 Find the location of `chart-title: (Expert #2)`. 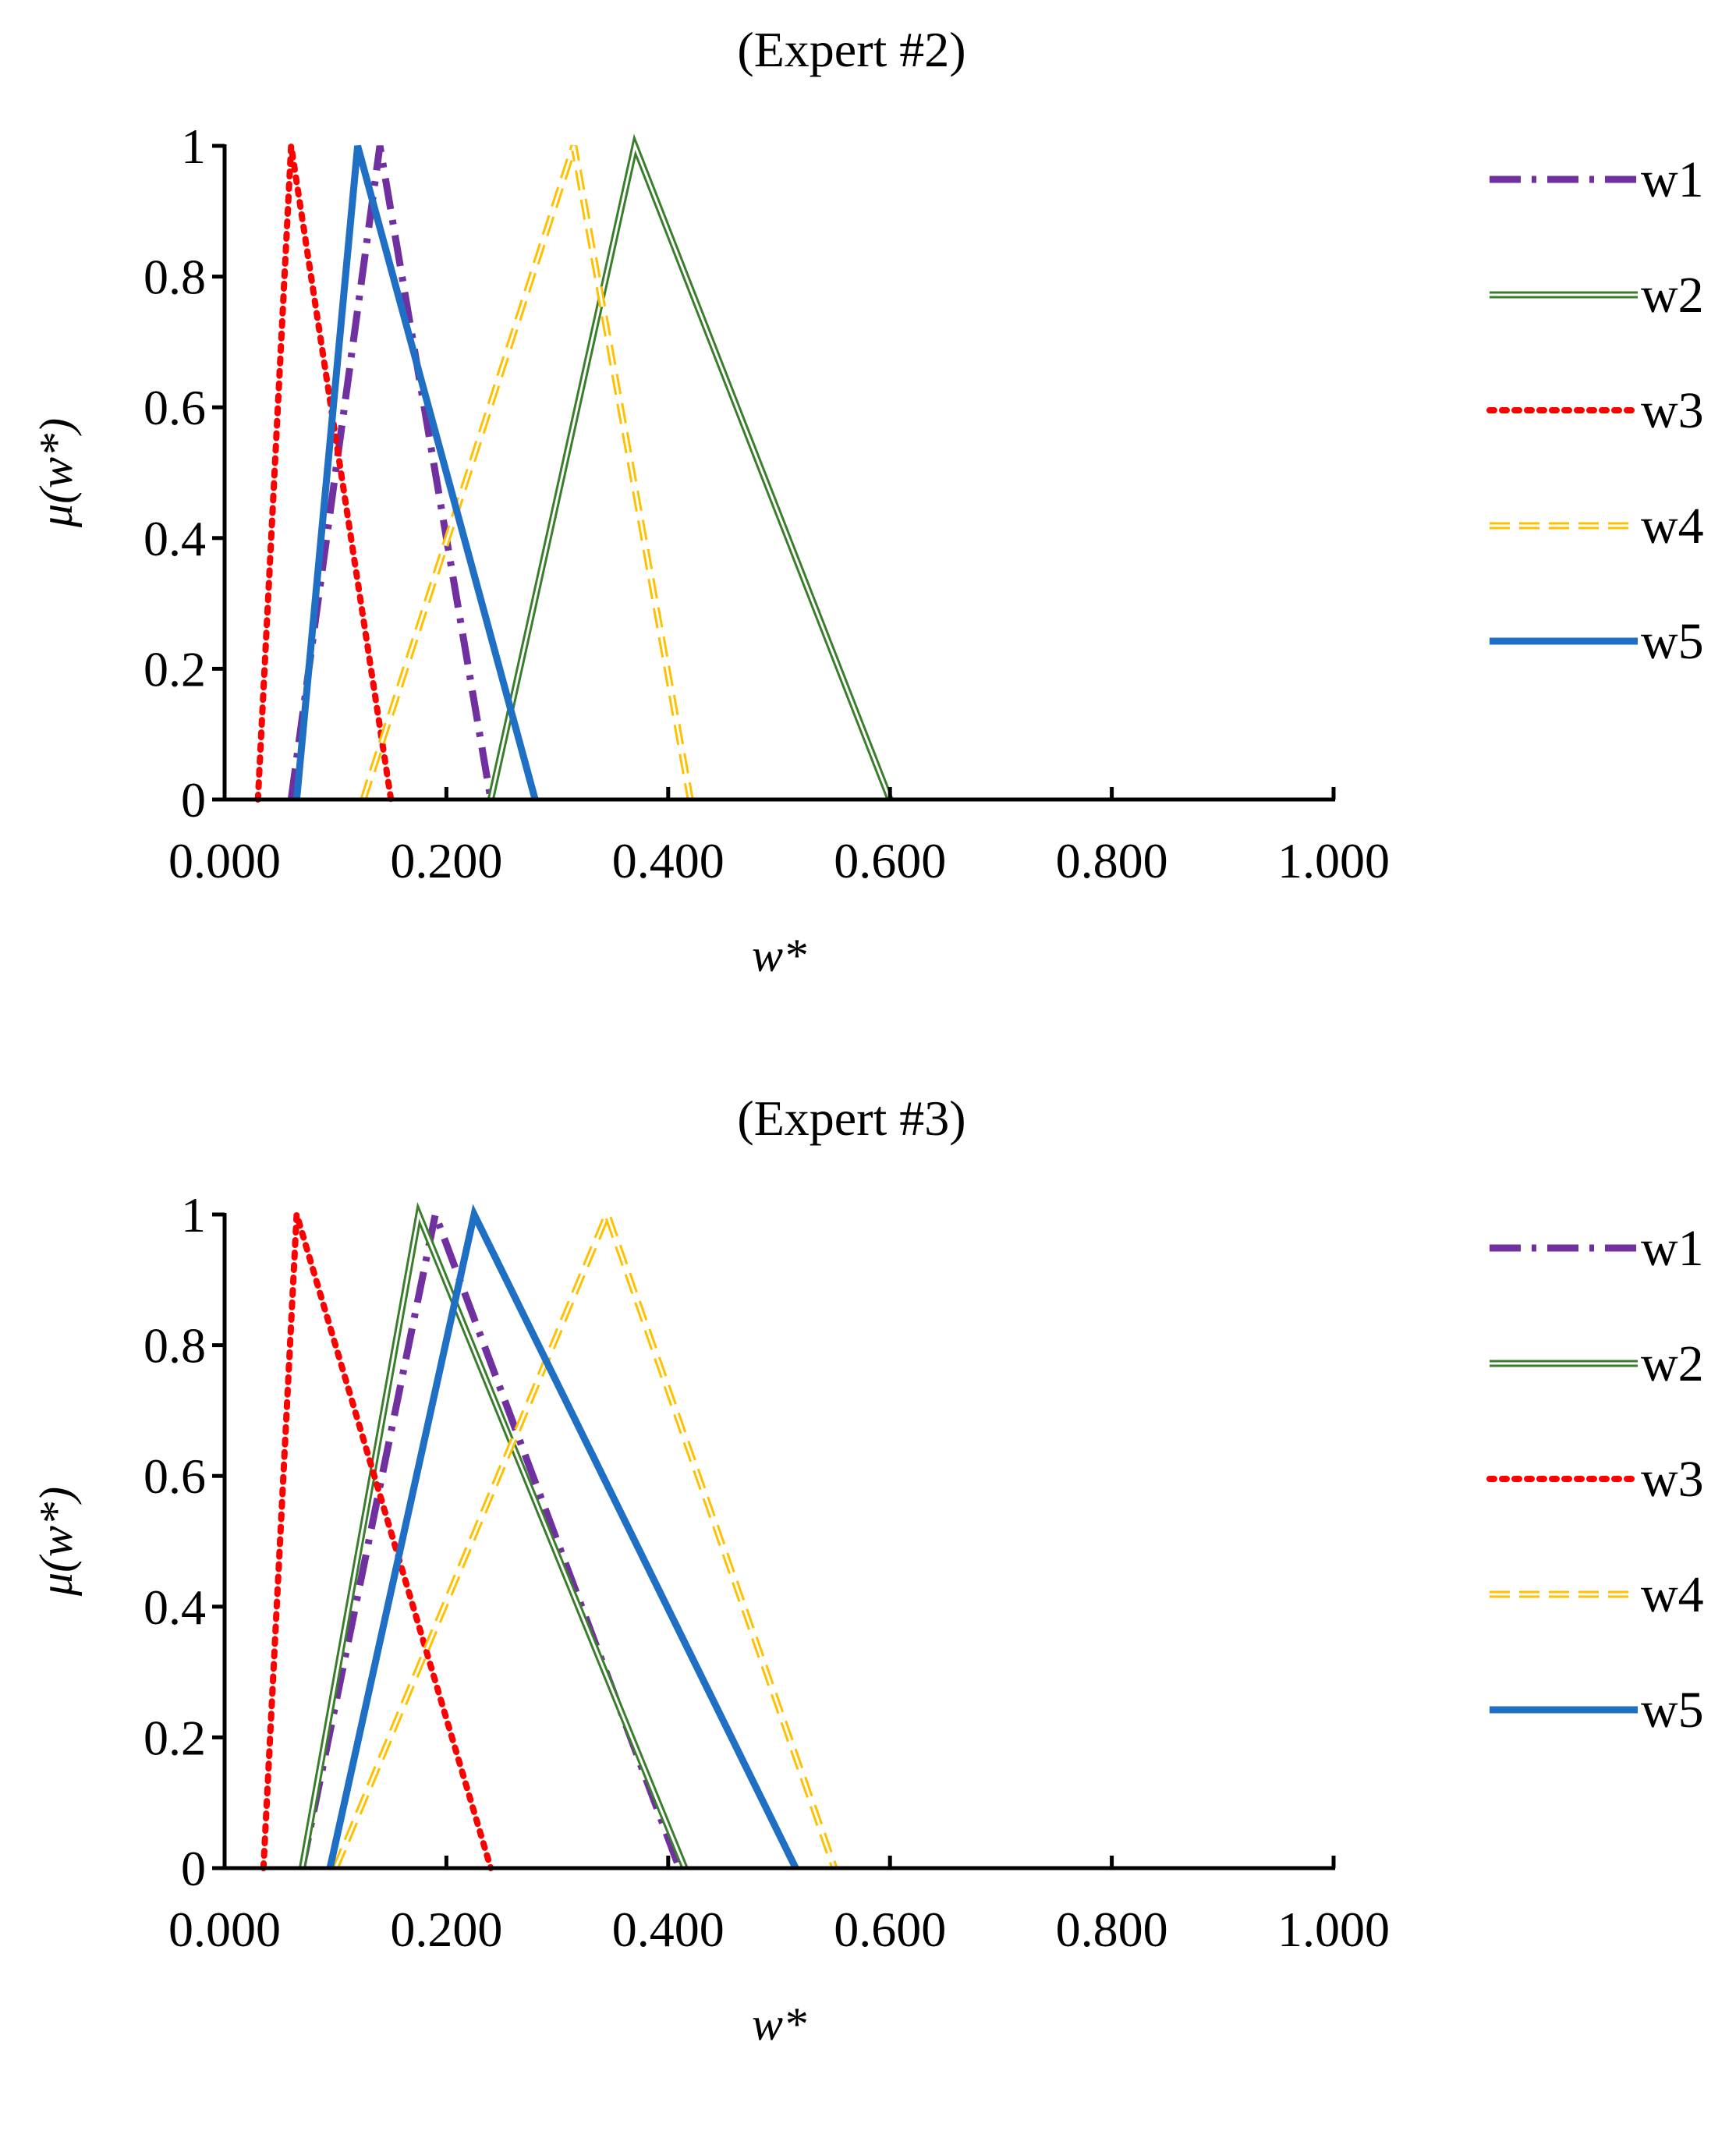

chart-title: (Expert #2) is located at coordinates (851, 49).